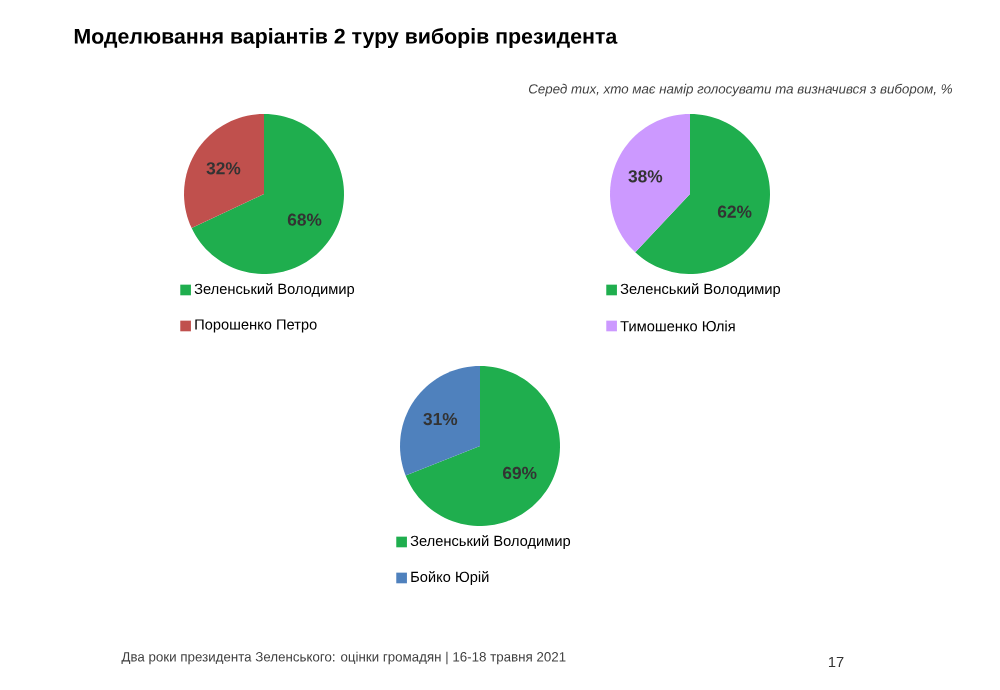 The width and height of the screenshot is (1000, 690). Describe the element at coordinates (440, 419) in the screenshot. I see `data-label: 31%` at that location.